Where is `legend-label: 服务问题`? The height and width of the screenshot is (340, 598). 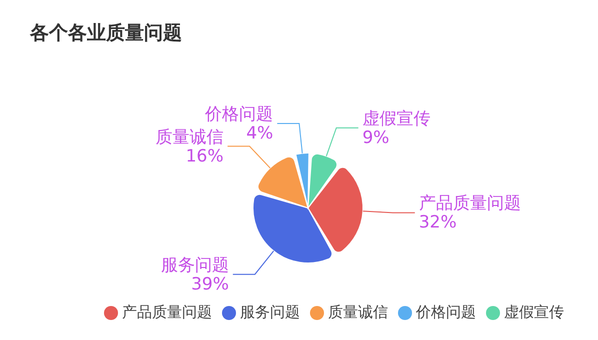 legend-label: 服务问题 is located at coordinates (270, 312).